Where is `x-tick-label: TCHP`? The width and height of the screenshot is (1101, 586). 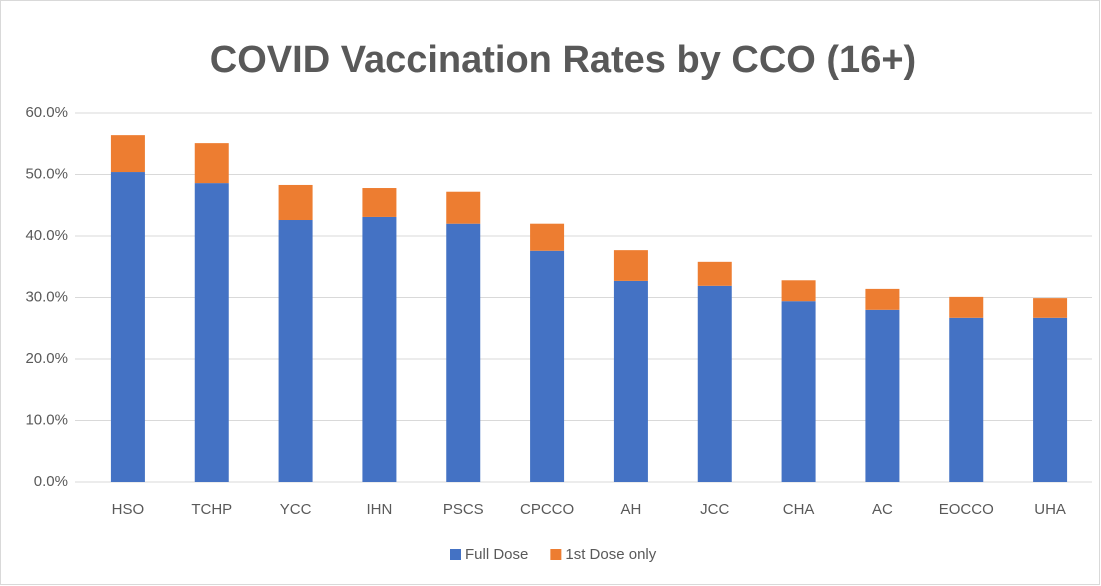 x-tick-label: TCHP is located at coordinates (211, 509).